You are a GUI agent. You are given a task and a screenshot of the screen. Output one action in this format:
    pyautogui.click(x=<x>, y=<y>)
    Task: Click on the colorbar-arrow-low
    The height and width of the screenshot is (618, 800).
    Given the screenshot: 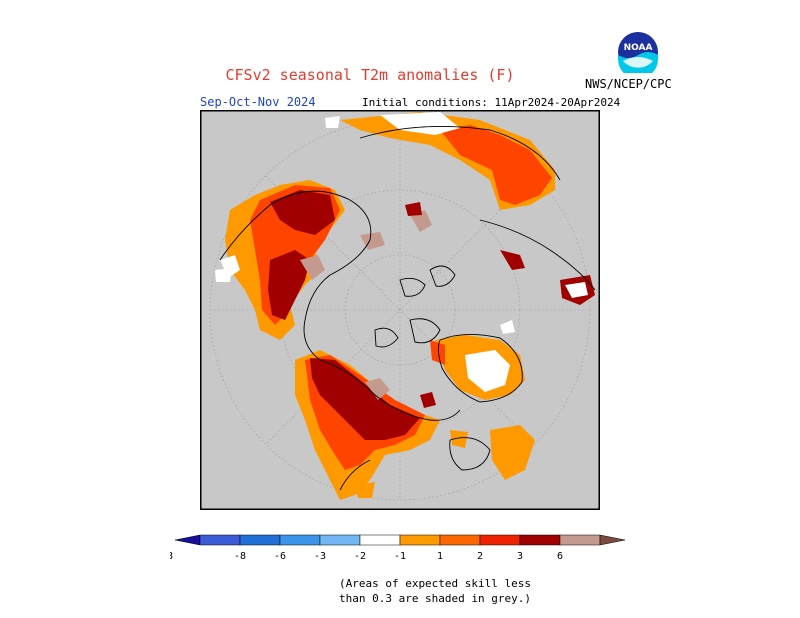 What is the action you would take?
    pyautogui.click(x=187, y=540)
    